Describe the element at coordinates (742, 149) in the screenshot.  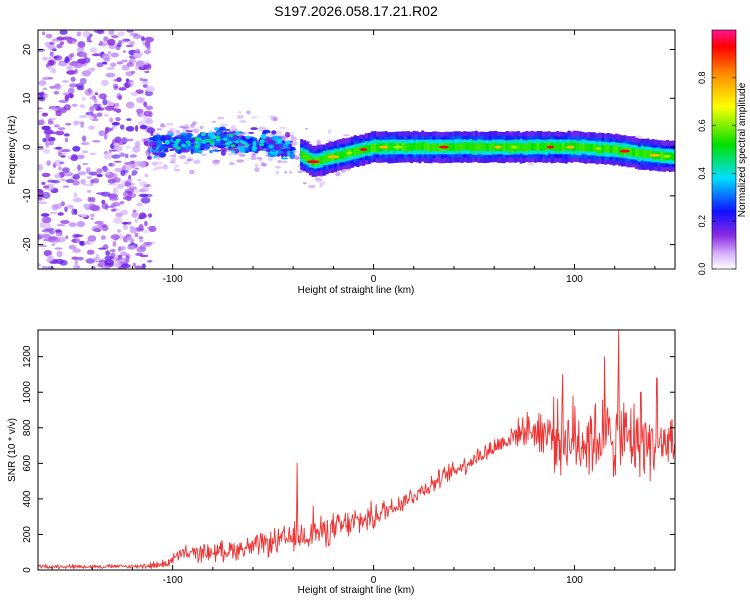
I see `colorbar-label: Normalized spectral amplitude` at that location.